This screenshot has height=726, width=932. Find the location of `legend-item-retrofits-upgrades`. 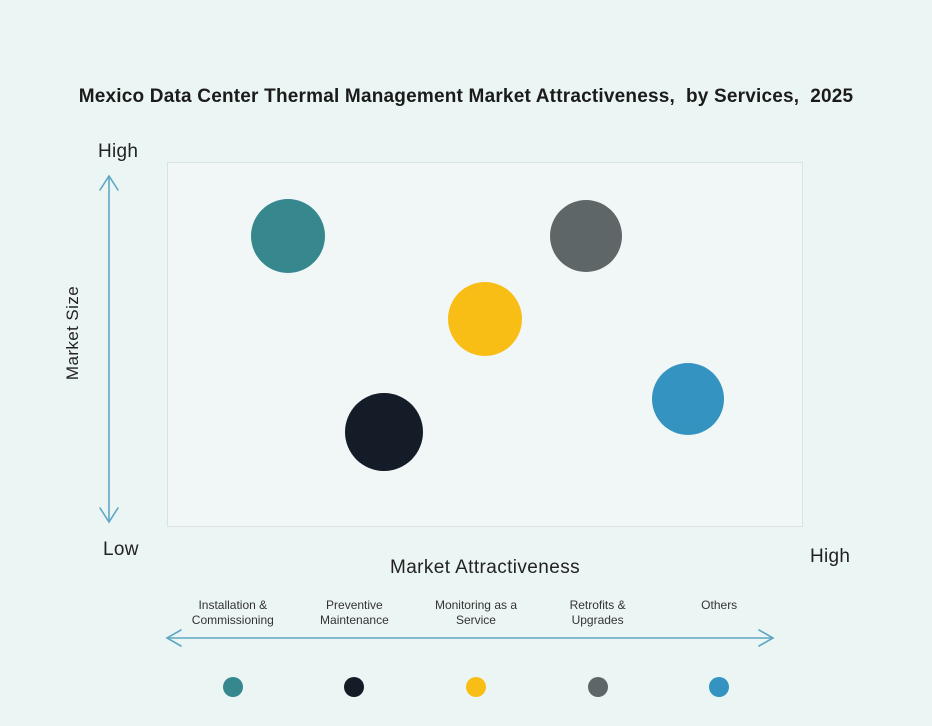

legend-item-retrofits-upgrades is located at coordinates (598, 687).